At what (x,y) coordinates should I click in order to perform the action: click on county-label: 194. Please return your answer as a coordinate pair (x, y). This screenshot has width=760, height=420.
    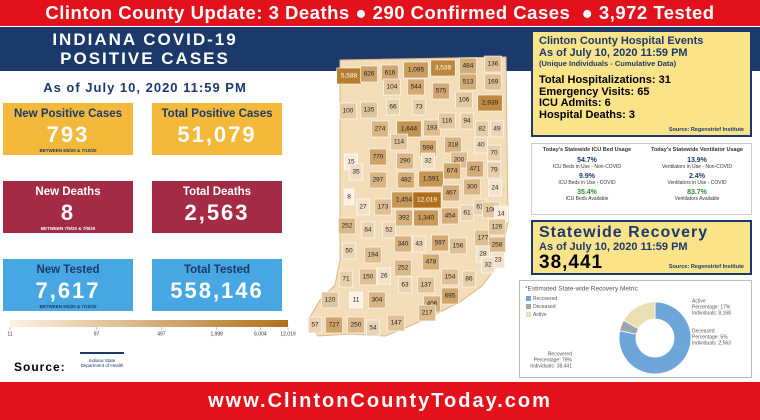
    Looking at the image, I should click on (373, 255).